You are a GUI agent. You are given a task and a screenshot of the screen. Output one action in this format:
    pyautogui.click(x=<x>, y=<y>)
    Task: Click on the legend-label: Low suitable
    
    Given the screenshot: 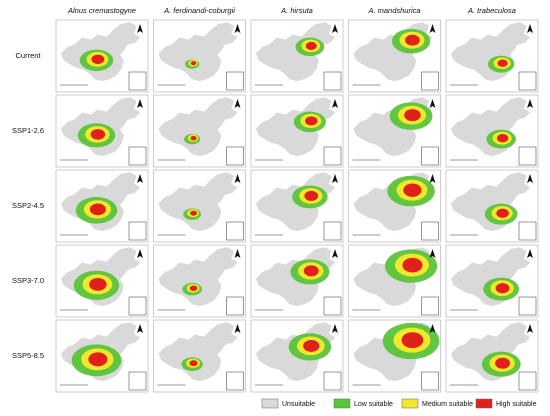 What is the action you would take?
    pyautogui.click(x=373, y=404)
    